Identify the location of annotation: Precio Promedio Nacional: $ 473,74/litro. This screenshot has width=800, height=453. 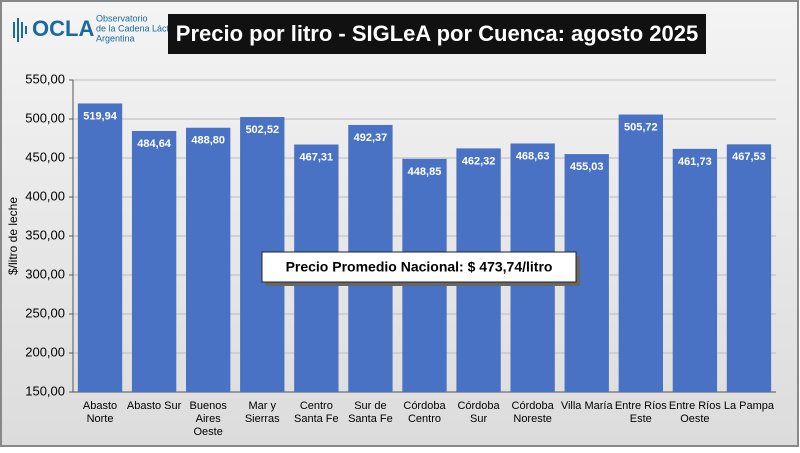
(419, 267).